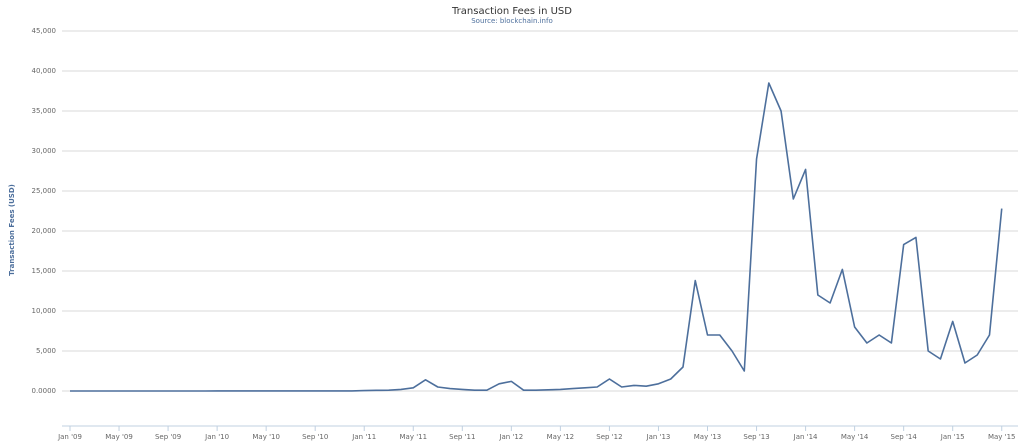 The width and height of the screenshot is (1024, 447). What do you see at coordinates (561, 437) in the screenshot?
I see `x-tick-label: May '12` at bounding box center [561, 437].